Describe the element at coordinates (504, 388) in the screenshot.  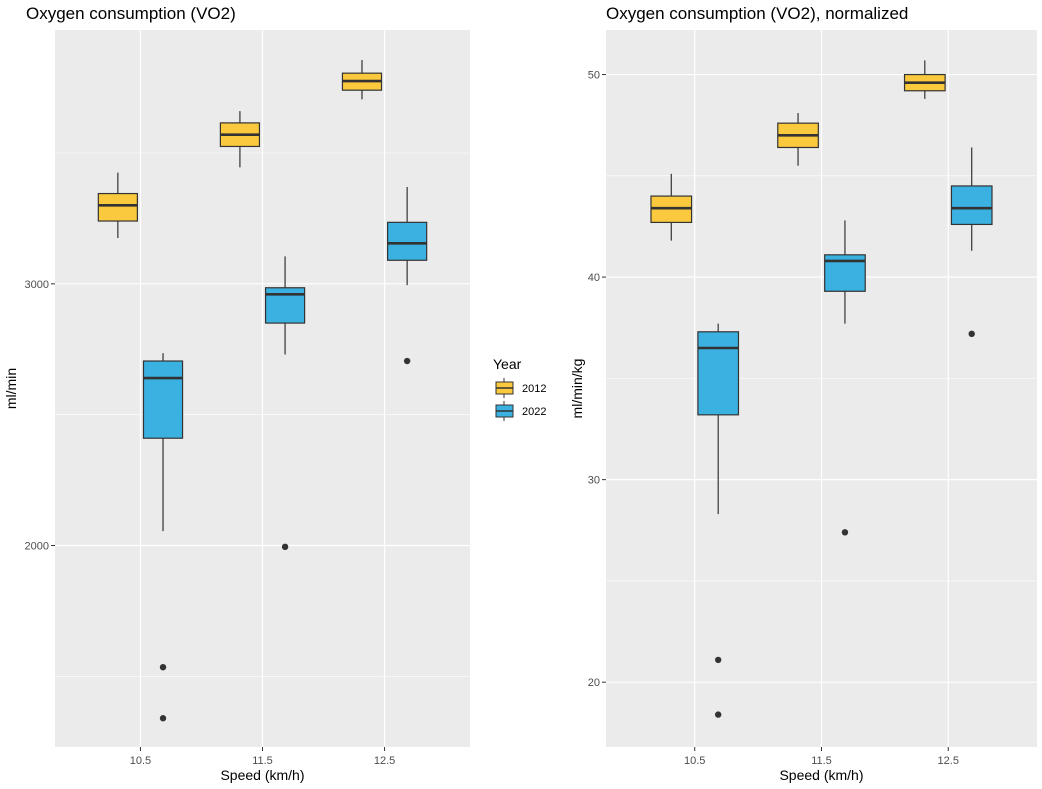
I see `legend-key-2012` at that location.